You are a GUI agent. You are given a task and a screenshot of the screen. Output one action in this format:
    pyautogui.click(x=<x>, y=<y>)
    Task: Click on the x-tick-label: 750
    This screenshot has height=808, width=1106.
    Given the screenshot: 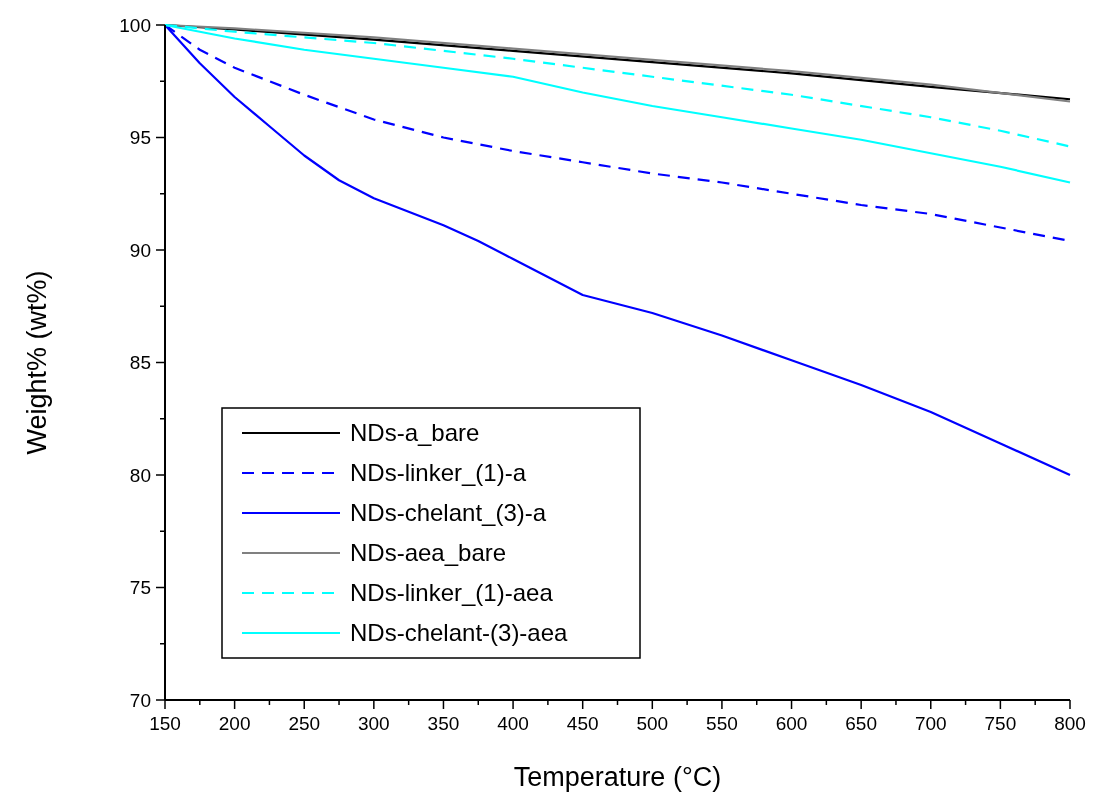 What is the action you would take?
    pyautogui.click(x=1000, y=723)
    